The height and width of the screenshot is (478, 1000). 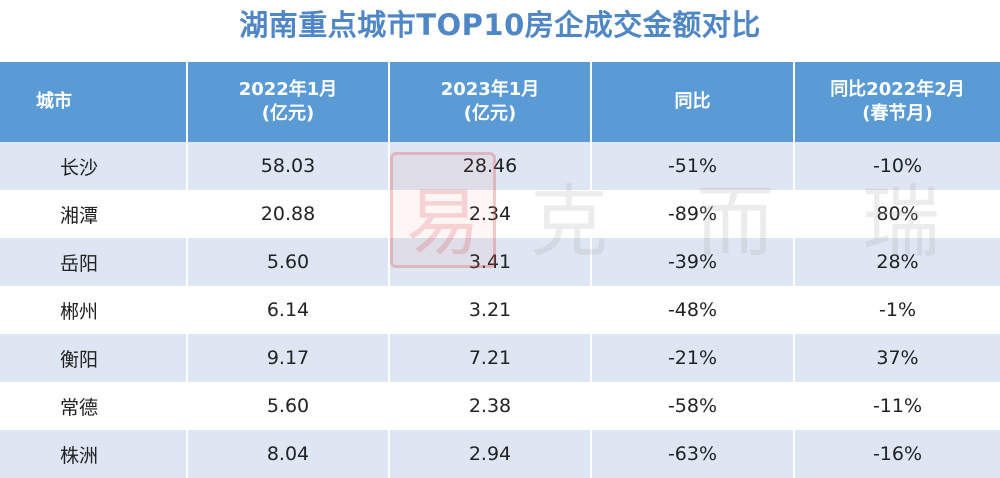 I want to click on header-vs-feb2022-note: (春节月), so click(x=897, y=113).